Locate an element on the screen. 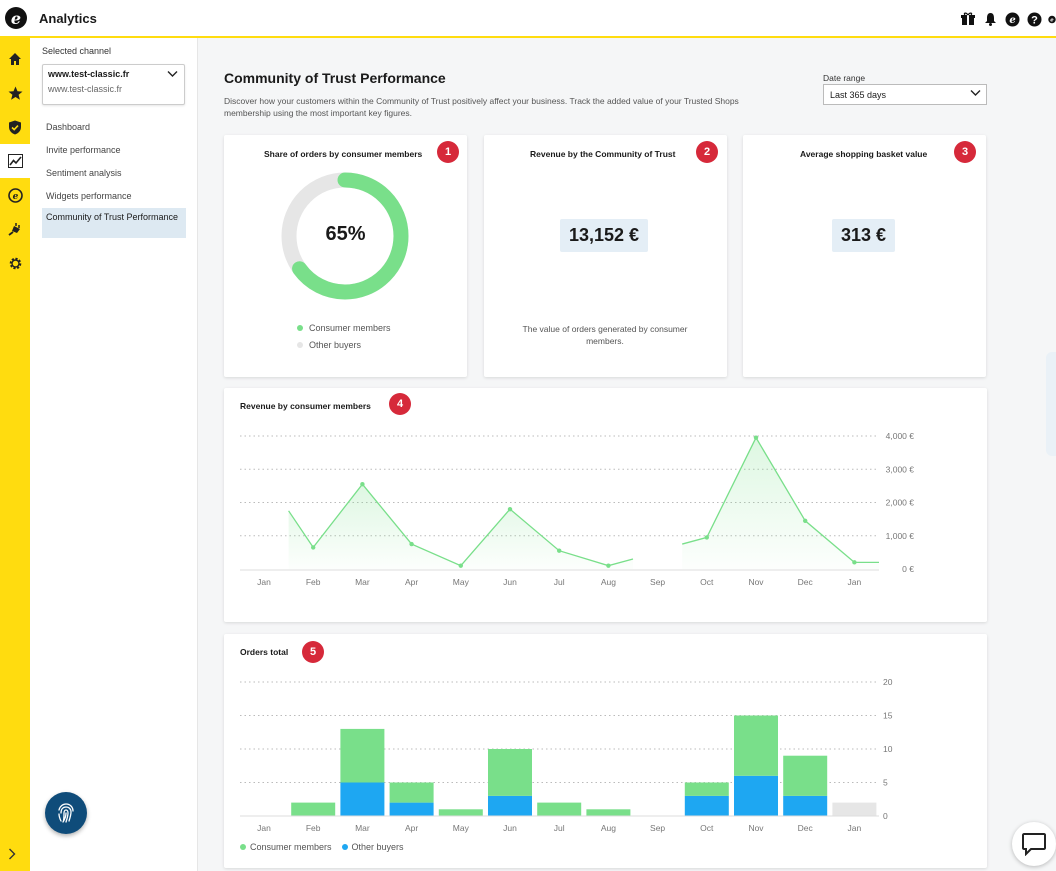 The height and width of the screenshot is (871, 1056). star-icon is located at coordinates (15, 93).